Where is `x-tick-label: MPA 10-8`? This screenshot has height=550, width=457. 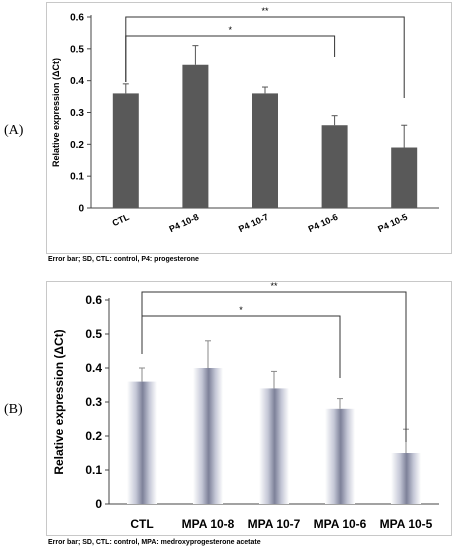
x-tick-label: MPA 10-8 is located at coordinates (208, 524).